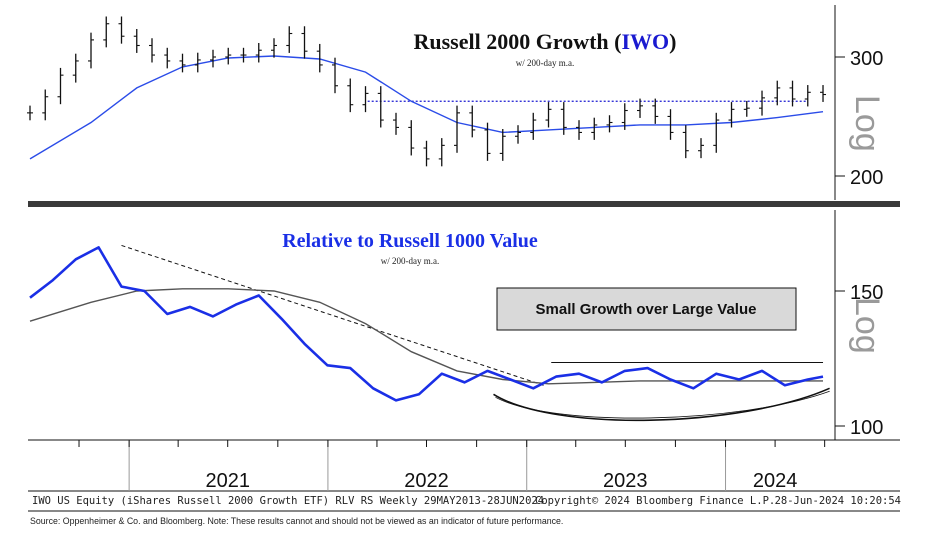  Describe the element at coordinates (775, 481) in the screenshot. I see `x-tick-label: 2024` at that location.